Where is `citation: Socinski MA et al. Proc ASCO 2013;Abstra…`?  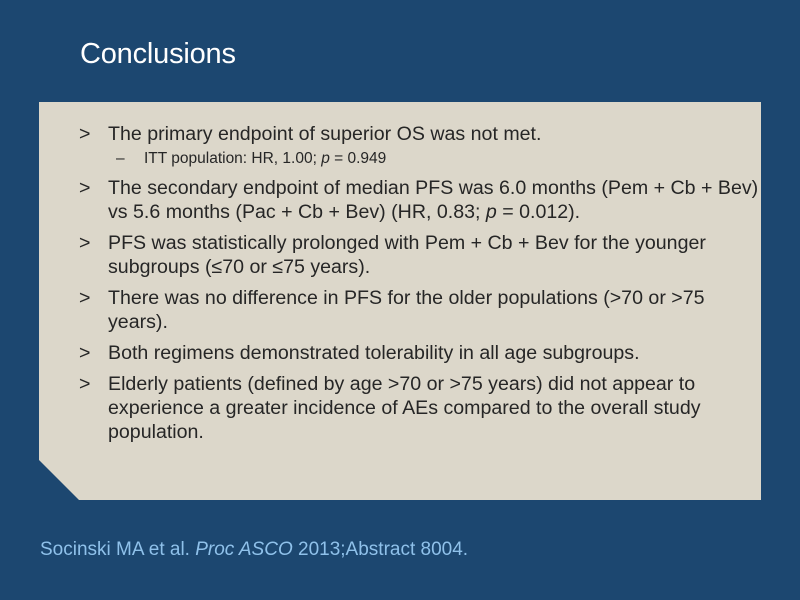
citation: Socinski MA et al. Proc ASCO 2013;Abstra… is located at coordinates (254, 550).